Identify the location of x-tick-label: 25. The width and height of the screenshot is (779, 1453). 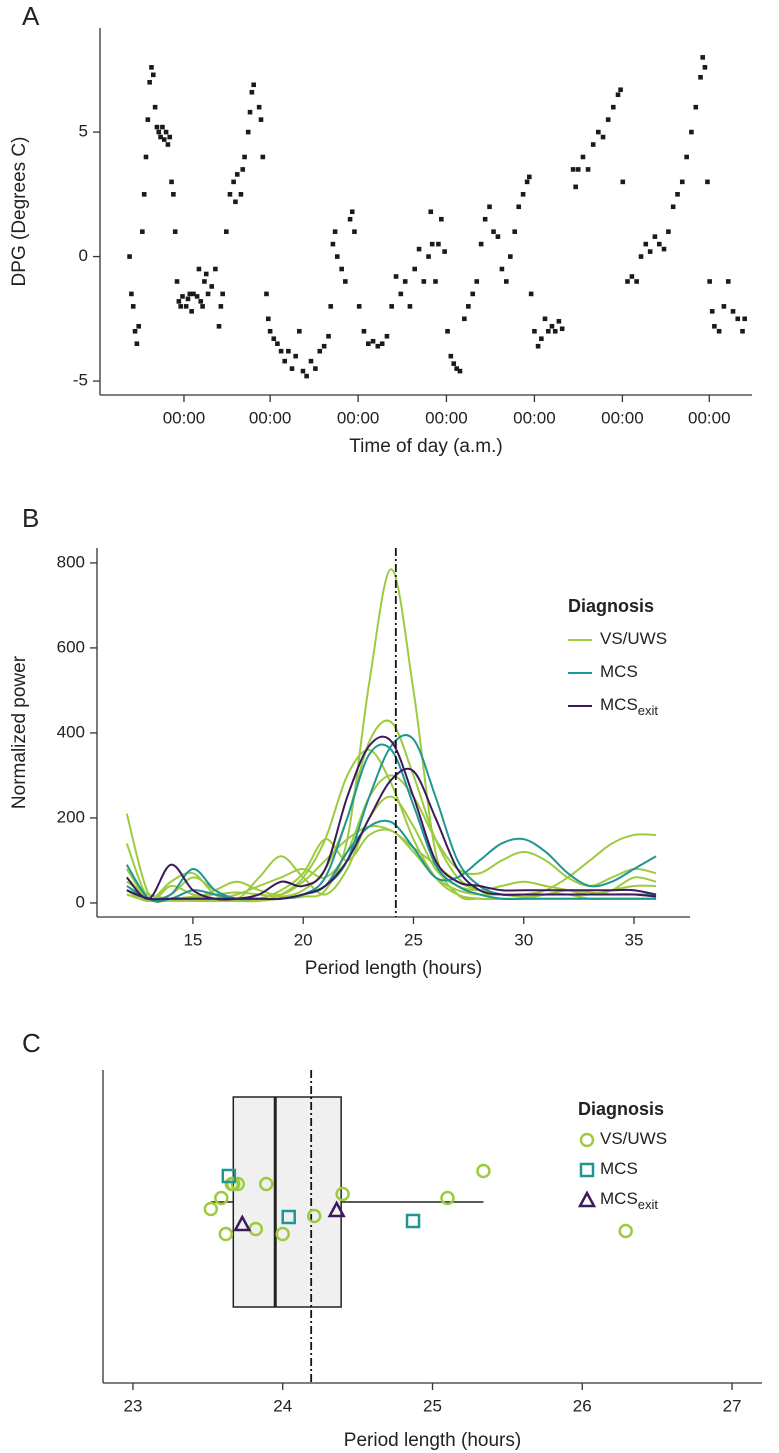
(432, 1405).